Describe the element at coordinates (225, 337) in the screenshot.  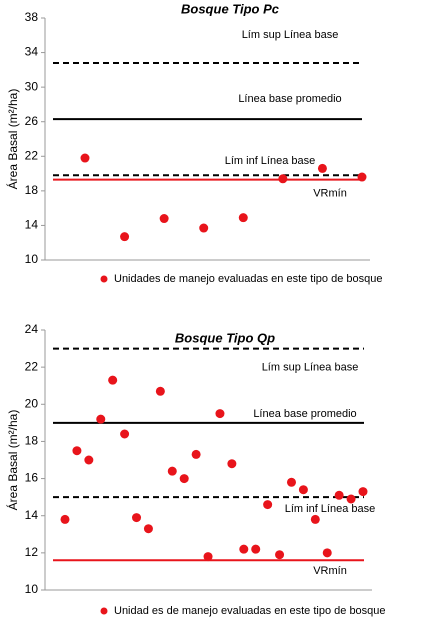
I see `chart-title: Bosque Tipo Qp` at that location.